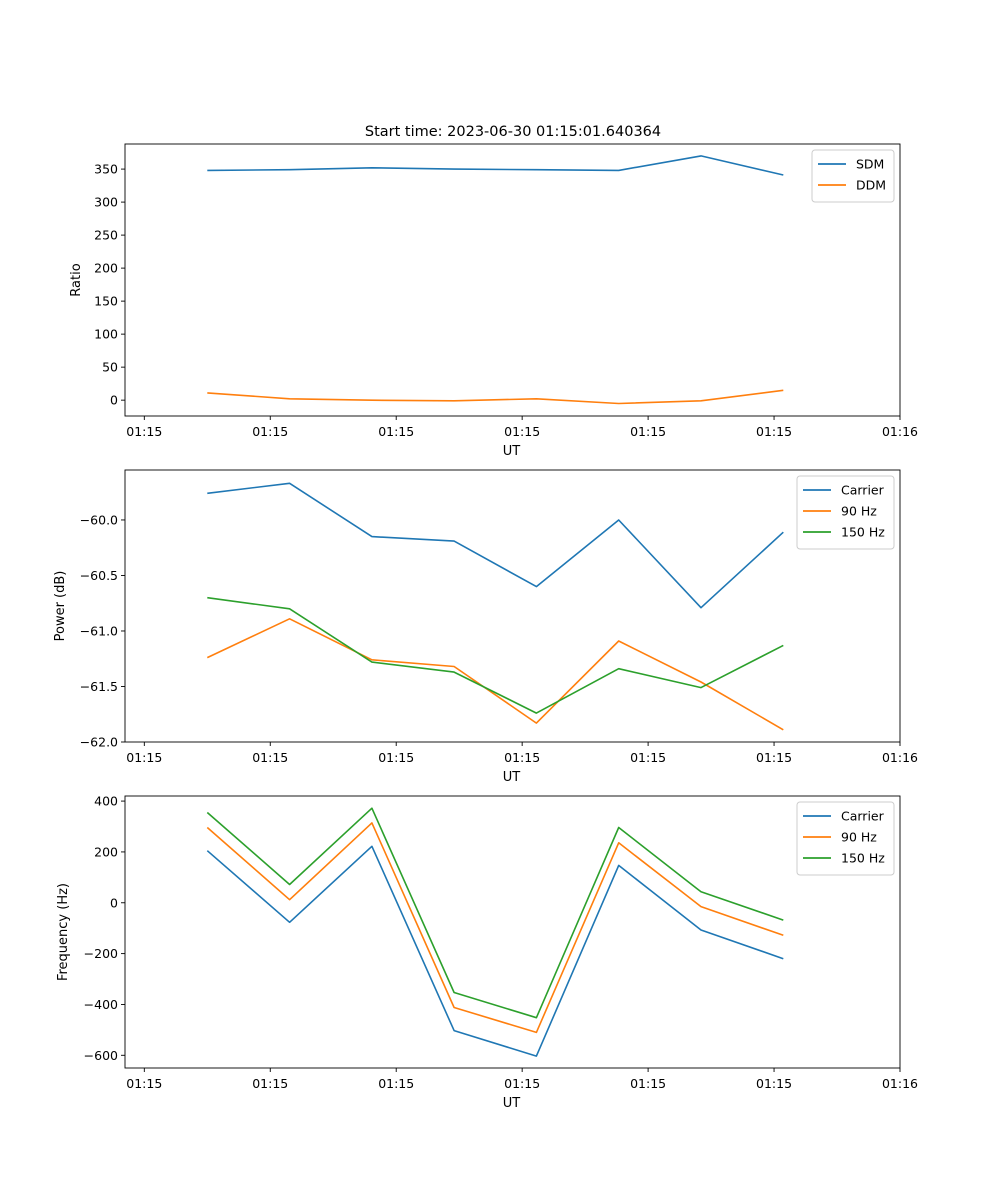  I want to click on y-tick-label: 400, so click(106, 801).